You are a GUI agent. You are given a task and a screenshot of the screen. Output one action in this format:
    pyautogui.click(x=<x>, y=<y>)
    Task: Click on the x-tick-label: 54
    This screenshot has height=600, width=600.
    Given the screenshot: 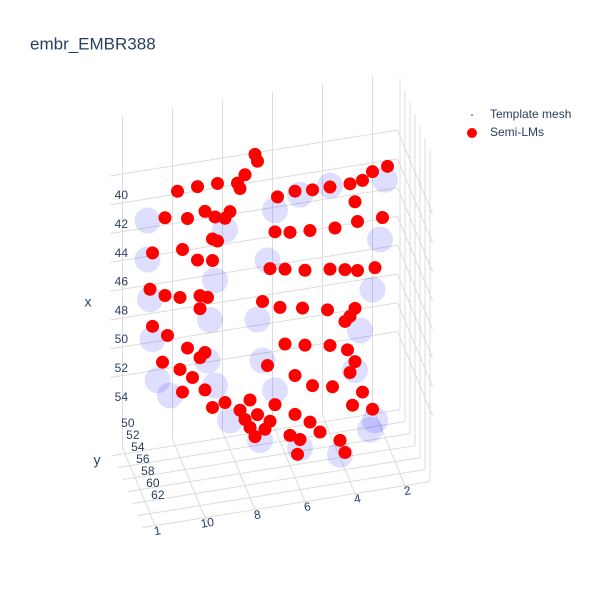 What is the action you would take?
    pyautogui.click(x=122, y=397)
    